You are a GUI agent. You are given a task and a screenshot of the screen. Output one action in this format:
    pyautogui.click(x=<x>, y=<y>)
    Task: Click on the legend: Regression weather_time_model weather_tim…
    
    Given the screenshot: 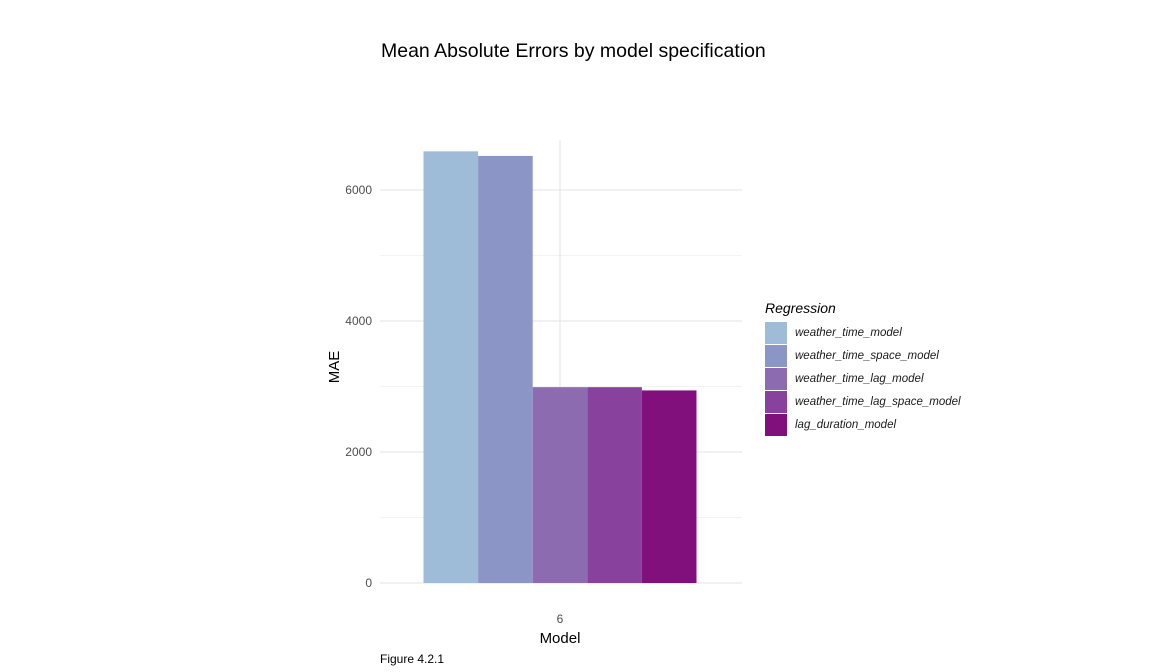 What is the action you would take?
    pyautogui.click(x=863, y=367)
    